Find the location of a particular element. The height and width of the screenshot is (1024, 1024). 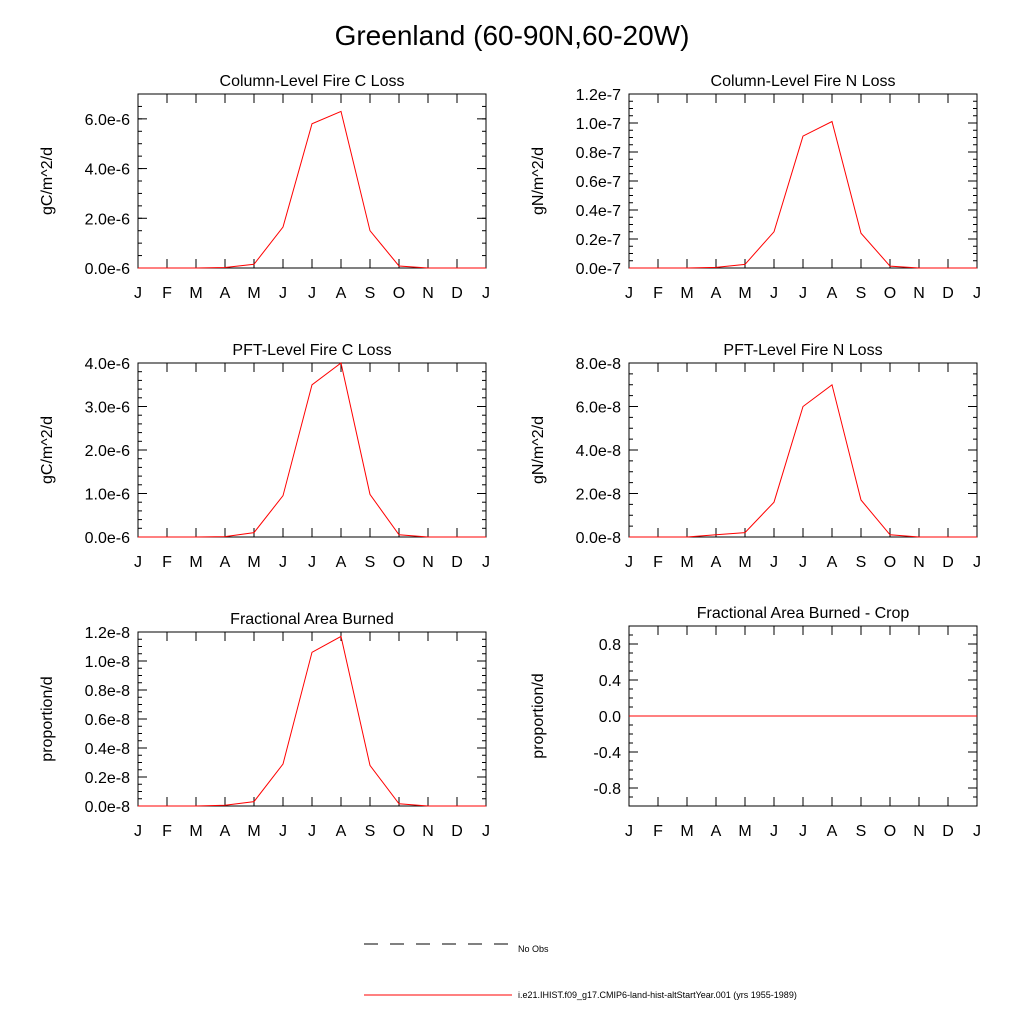

y-tick-label: 8.0e-8 is located at coordinates (598, 364).